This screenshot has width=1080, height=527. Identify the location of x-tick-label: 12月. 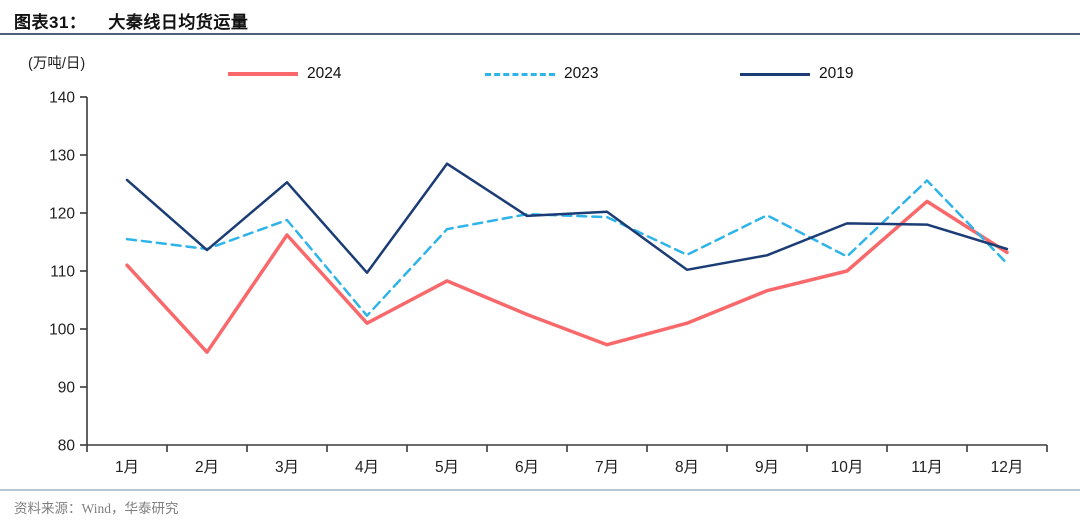
(1007, 467).